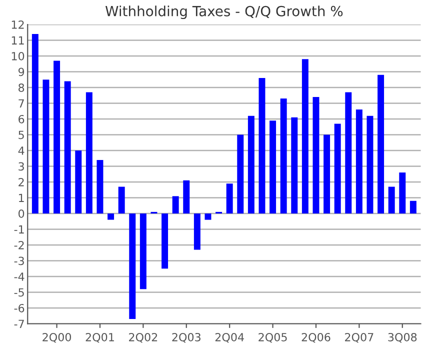 The width and height of the screenshot is (425, 350). I want to click on y-tick-label: -7, so click(19, 324).